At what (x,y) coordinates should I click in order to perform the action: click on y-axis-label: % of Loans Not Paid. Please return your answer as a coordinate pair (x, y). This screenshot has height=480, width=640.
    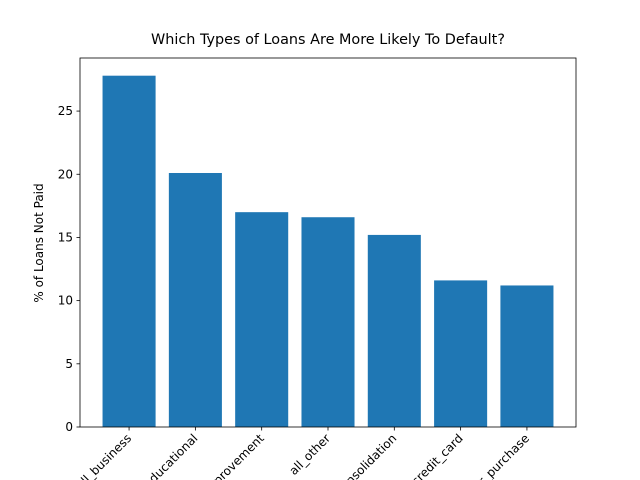
    Looking at the image, I should click on (39, 242).